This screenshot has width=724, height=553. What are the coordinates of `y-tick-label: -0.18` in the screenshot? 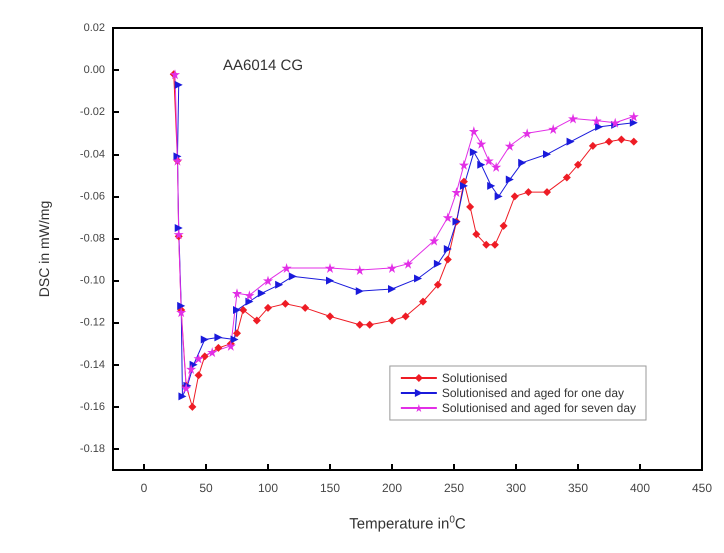 It's located at (92, 448).